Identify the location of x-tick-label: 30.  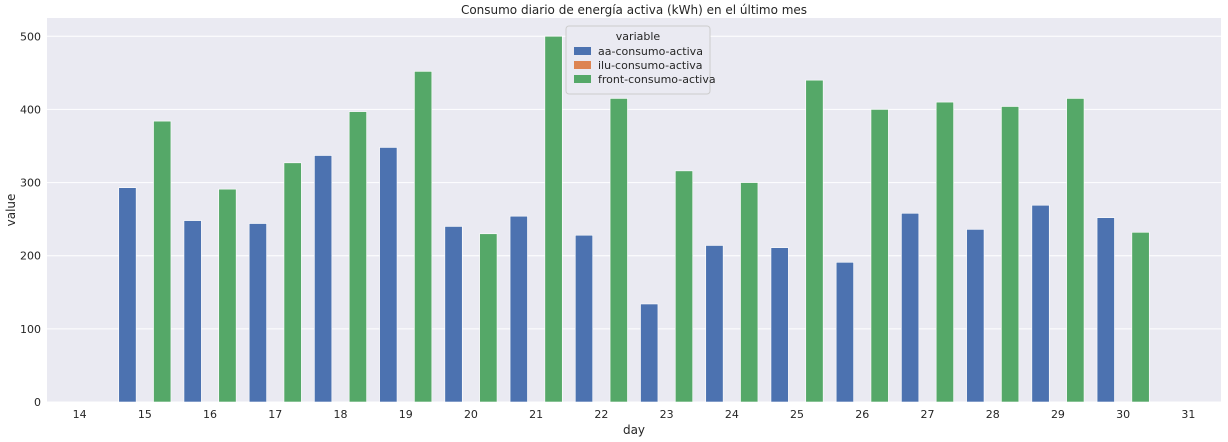
(1123, 414).